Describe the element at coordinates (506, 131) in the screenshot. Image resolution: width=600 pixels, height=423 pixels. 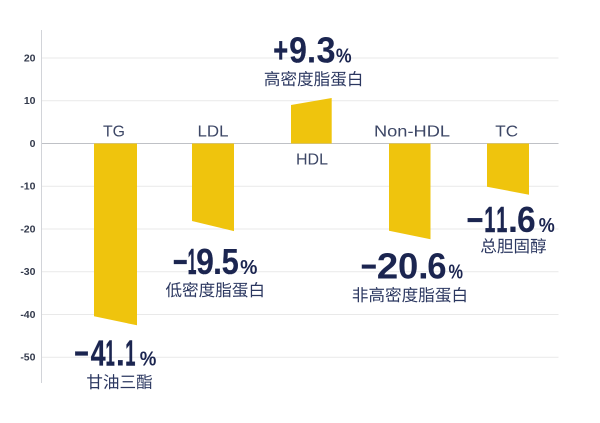
I see `svg-text: TC` at that location.